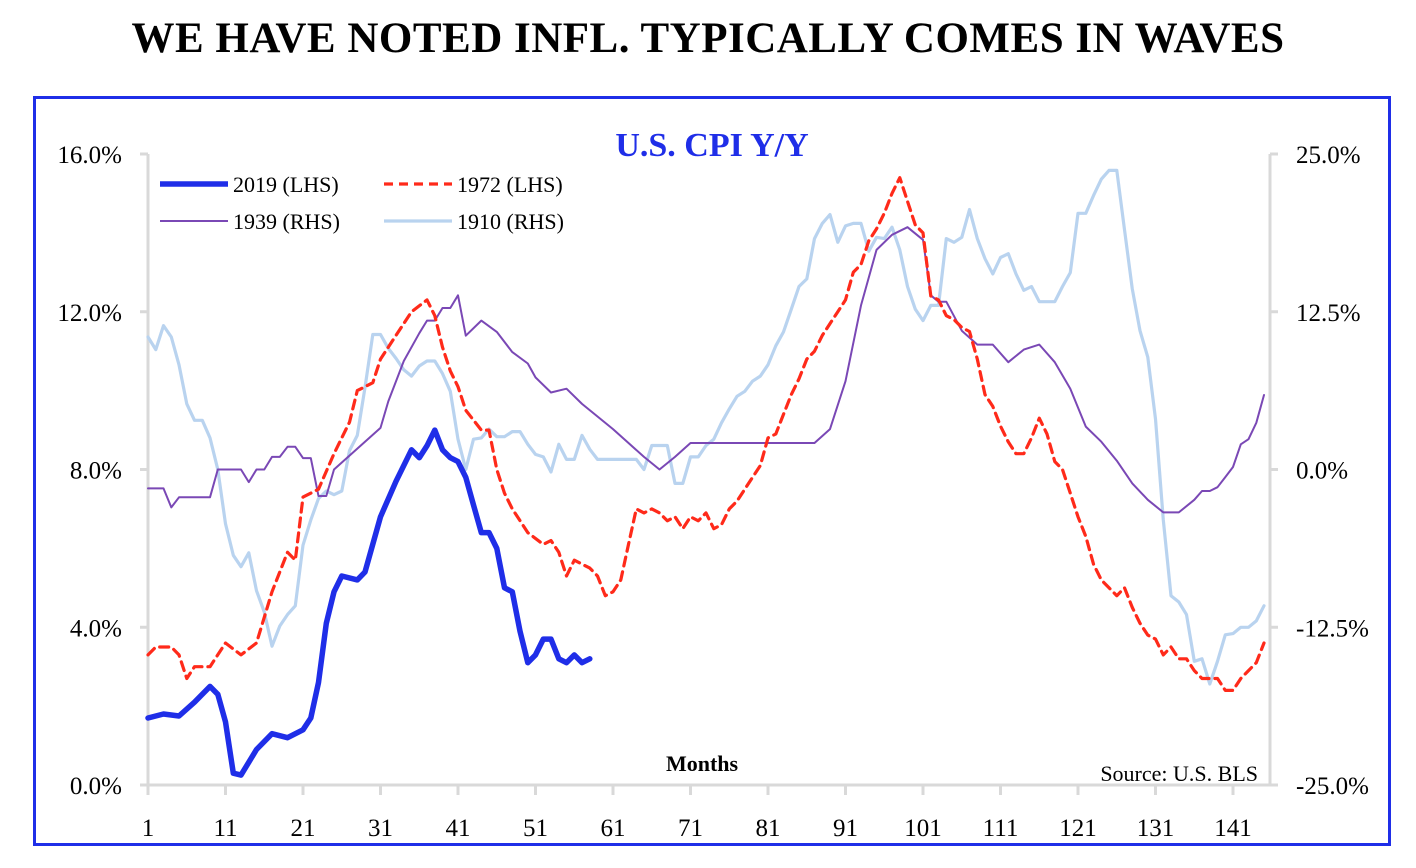 The image size is (1416, 868). I want to click on x-tick-label: 141, so click(1233, 828).